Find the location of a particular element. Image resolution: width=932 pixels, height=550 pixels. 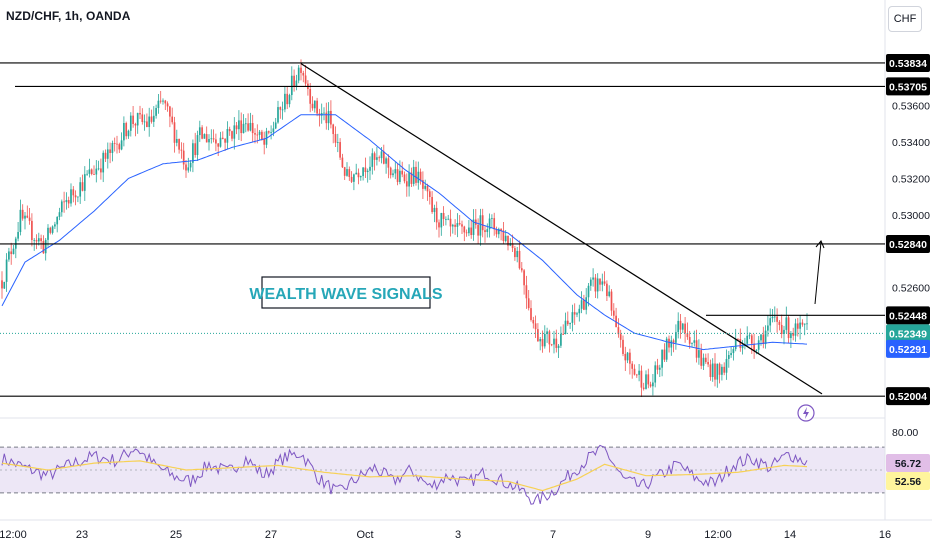

lightning-icon is located at coordinates (806, 413).